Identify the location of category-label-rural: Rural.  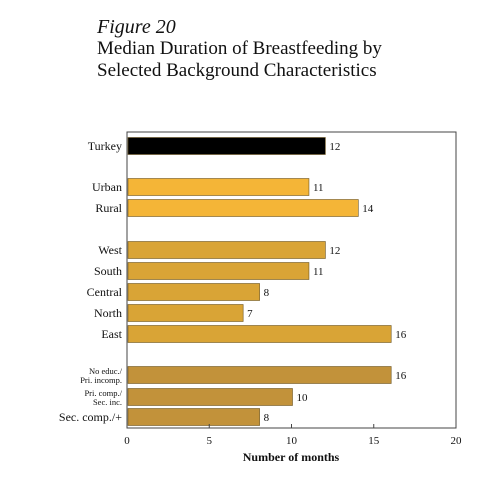
(108, 208).